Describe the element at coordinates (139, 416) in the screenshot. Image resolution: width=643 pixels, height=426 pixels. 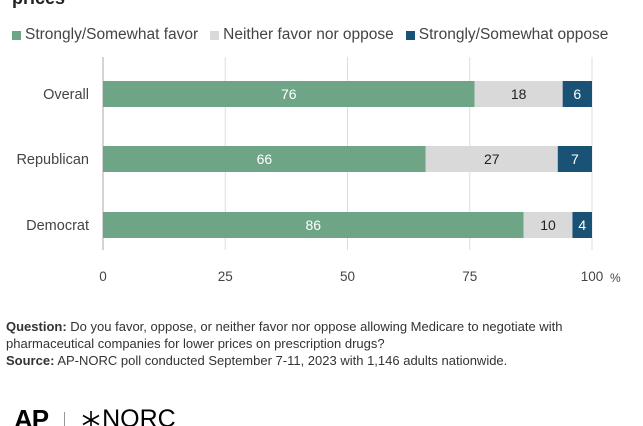
I see `norc-logo-text: NORC` at that location.